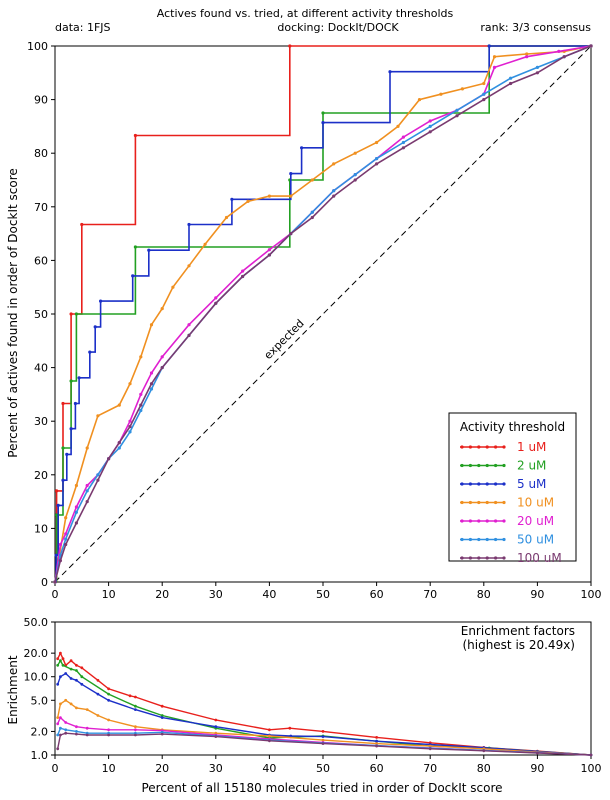 The image size is (610, 800). Describe the element at coordinates (591, 768) in the screenshot. I see `enrichment-x-tick-label: 100` at that location.